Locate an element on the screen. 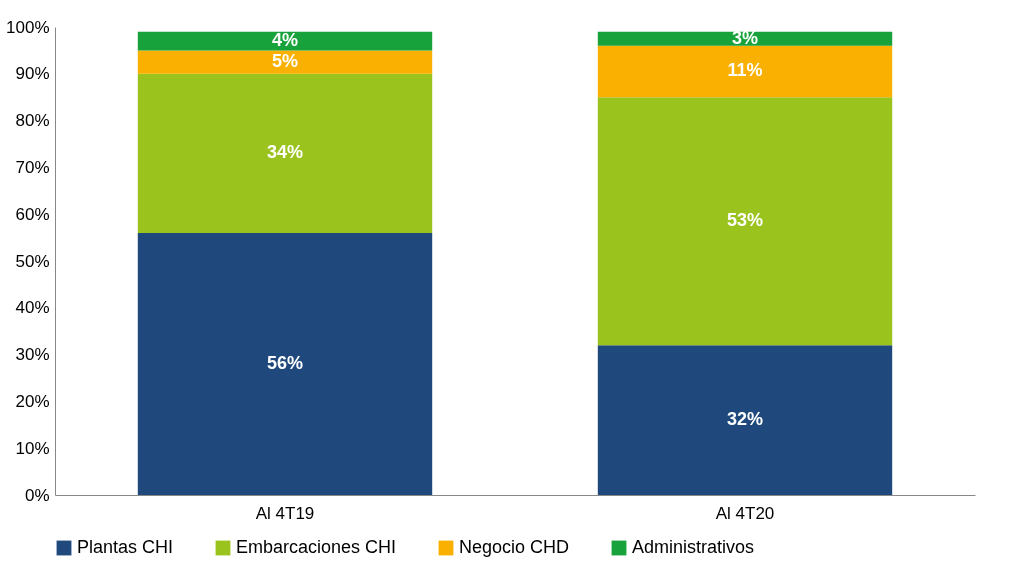  data-label: 34% is located at coordinates (285, 152).